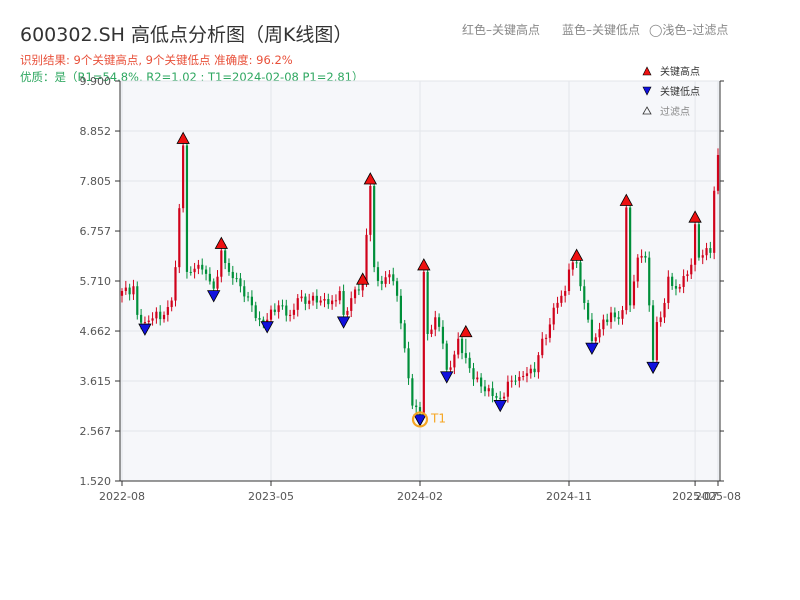 The width and height of the screenshot is (800, 600). Describe the element at coordinates (647, 91) in the screenshot. I see `legend-low-icon` at that location.